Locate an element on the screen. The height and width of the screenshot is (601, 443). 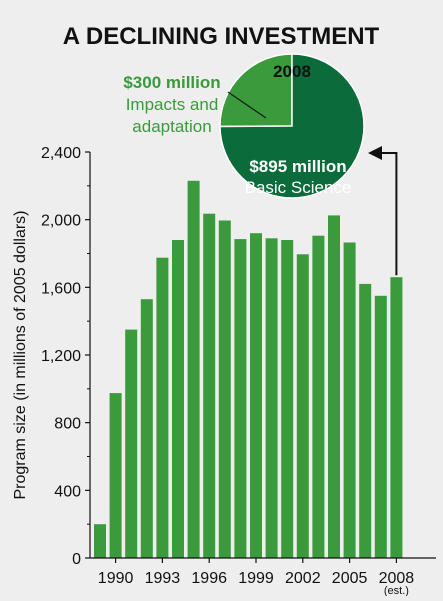
x-tick-label: 2005 is located at coordinates (350, 578).